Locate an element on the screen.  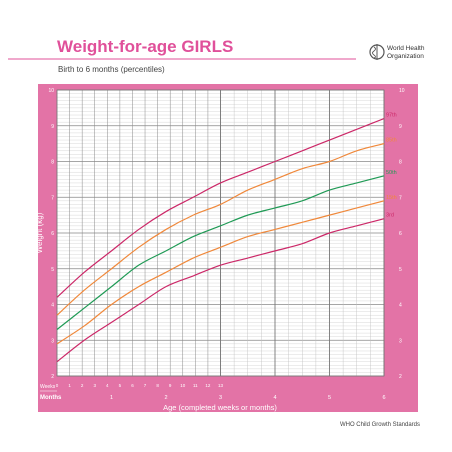
x-axis-title: Age (completed weeks or months) is located at coordinates (220, 407).